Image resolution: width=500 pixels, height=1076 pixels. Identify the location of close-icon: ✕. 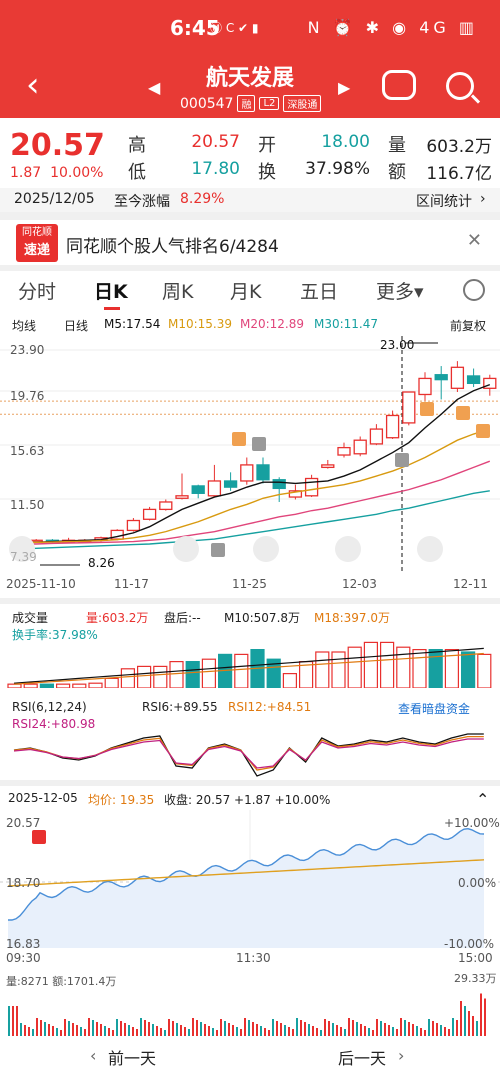
(474, 240).